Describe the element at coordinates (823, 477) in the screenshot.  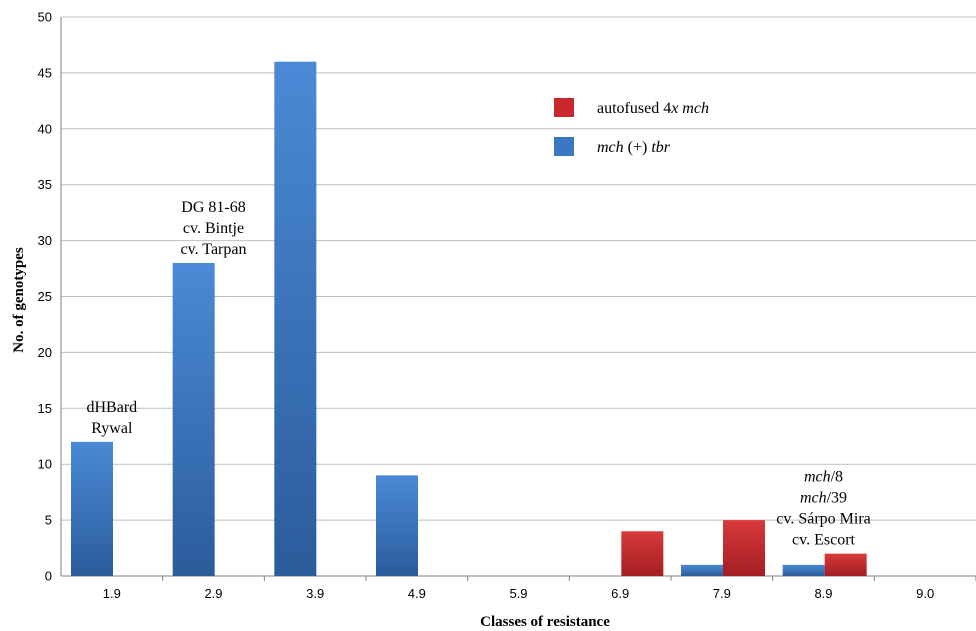
I see `annotation-line: mch/8` at that location.